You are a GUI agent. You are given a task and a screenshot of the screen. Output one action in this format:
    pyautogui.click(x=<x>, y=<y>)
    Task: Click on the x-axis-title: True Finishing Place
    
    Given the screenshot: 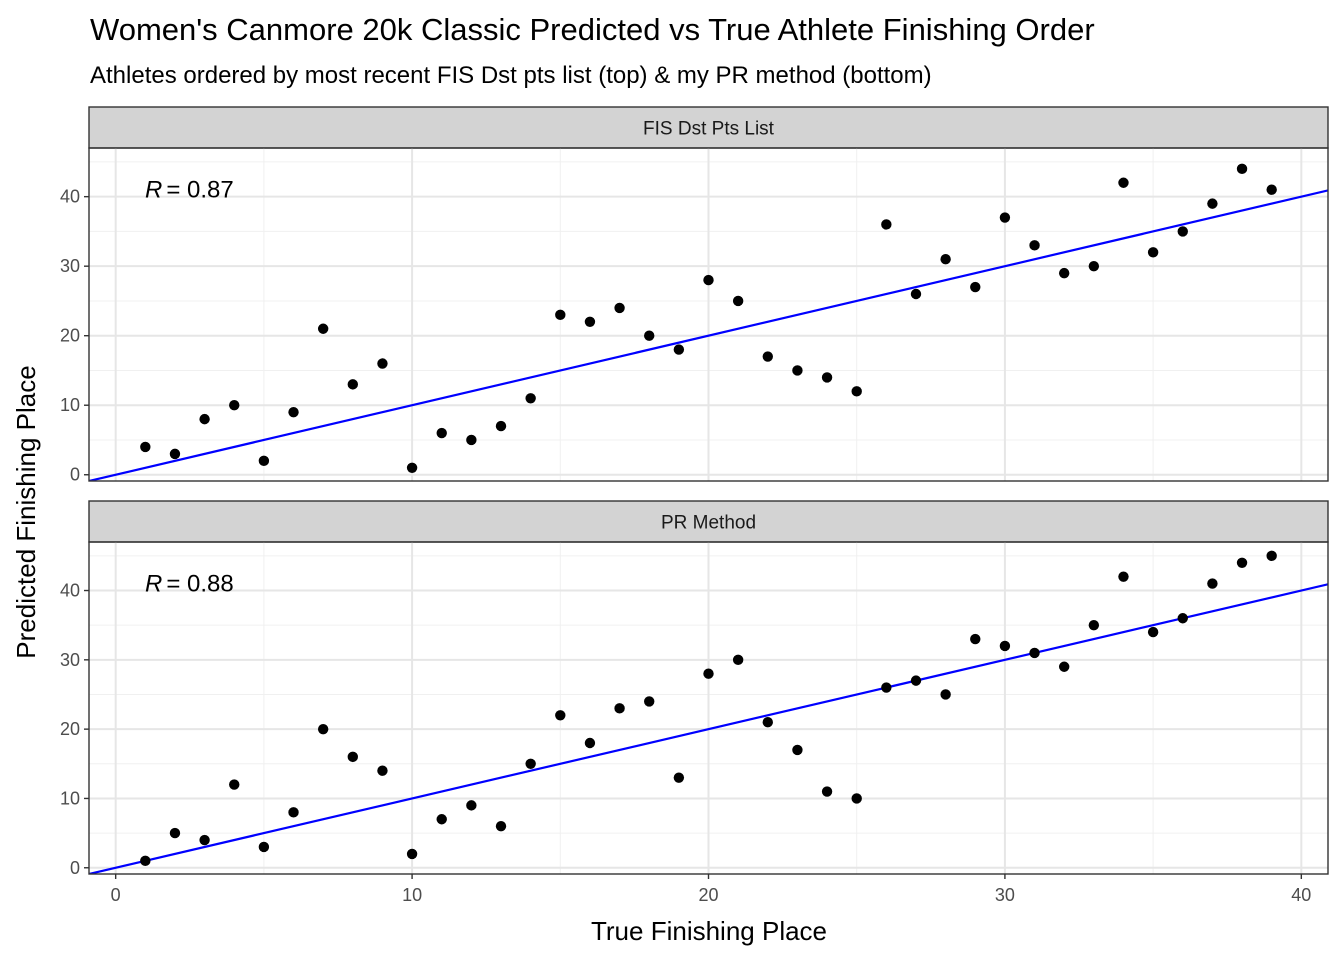 What is the action you would take?
    pyautogui.click(x=709, y=931)
    